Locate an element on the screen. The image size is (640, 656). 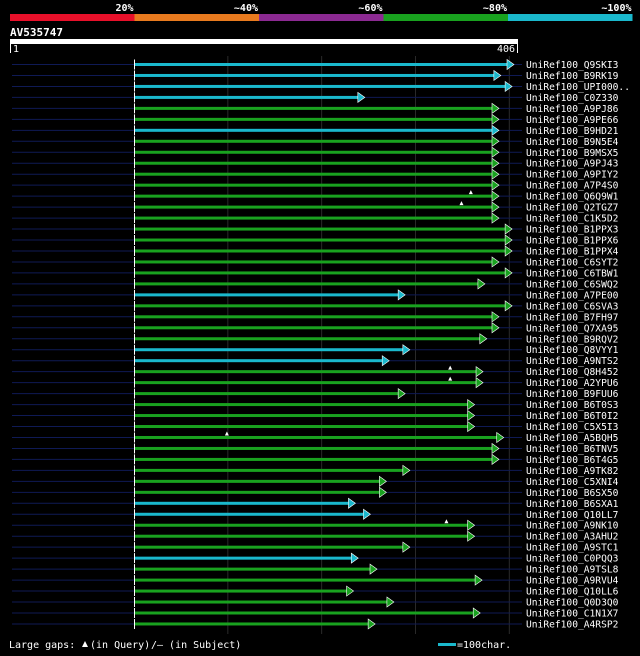
hit-row: UniRef100_Q8H452 is located at coordinates (315, 372).